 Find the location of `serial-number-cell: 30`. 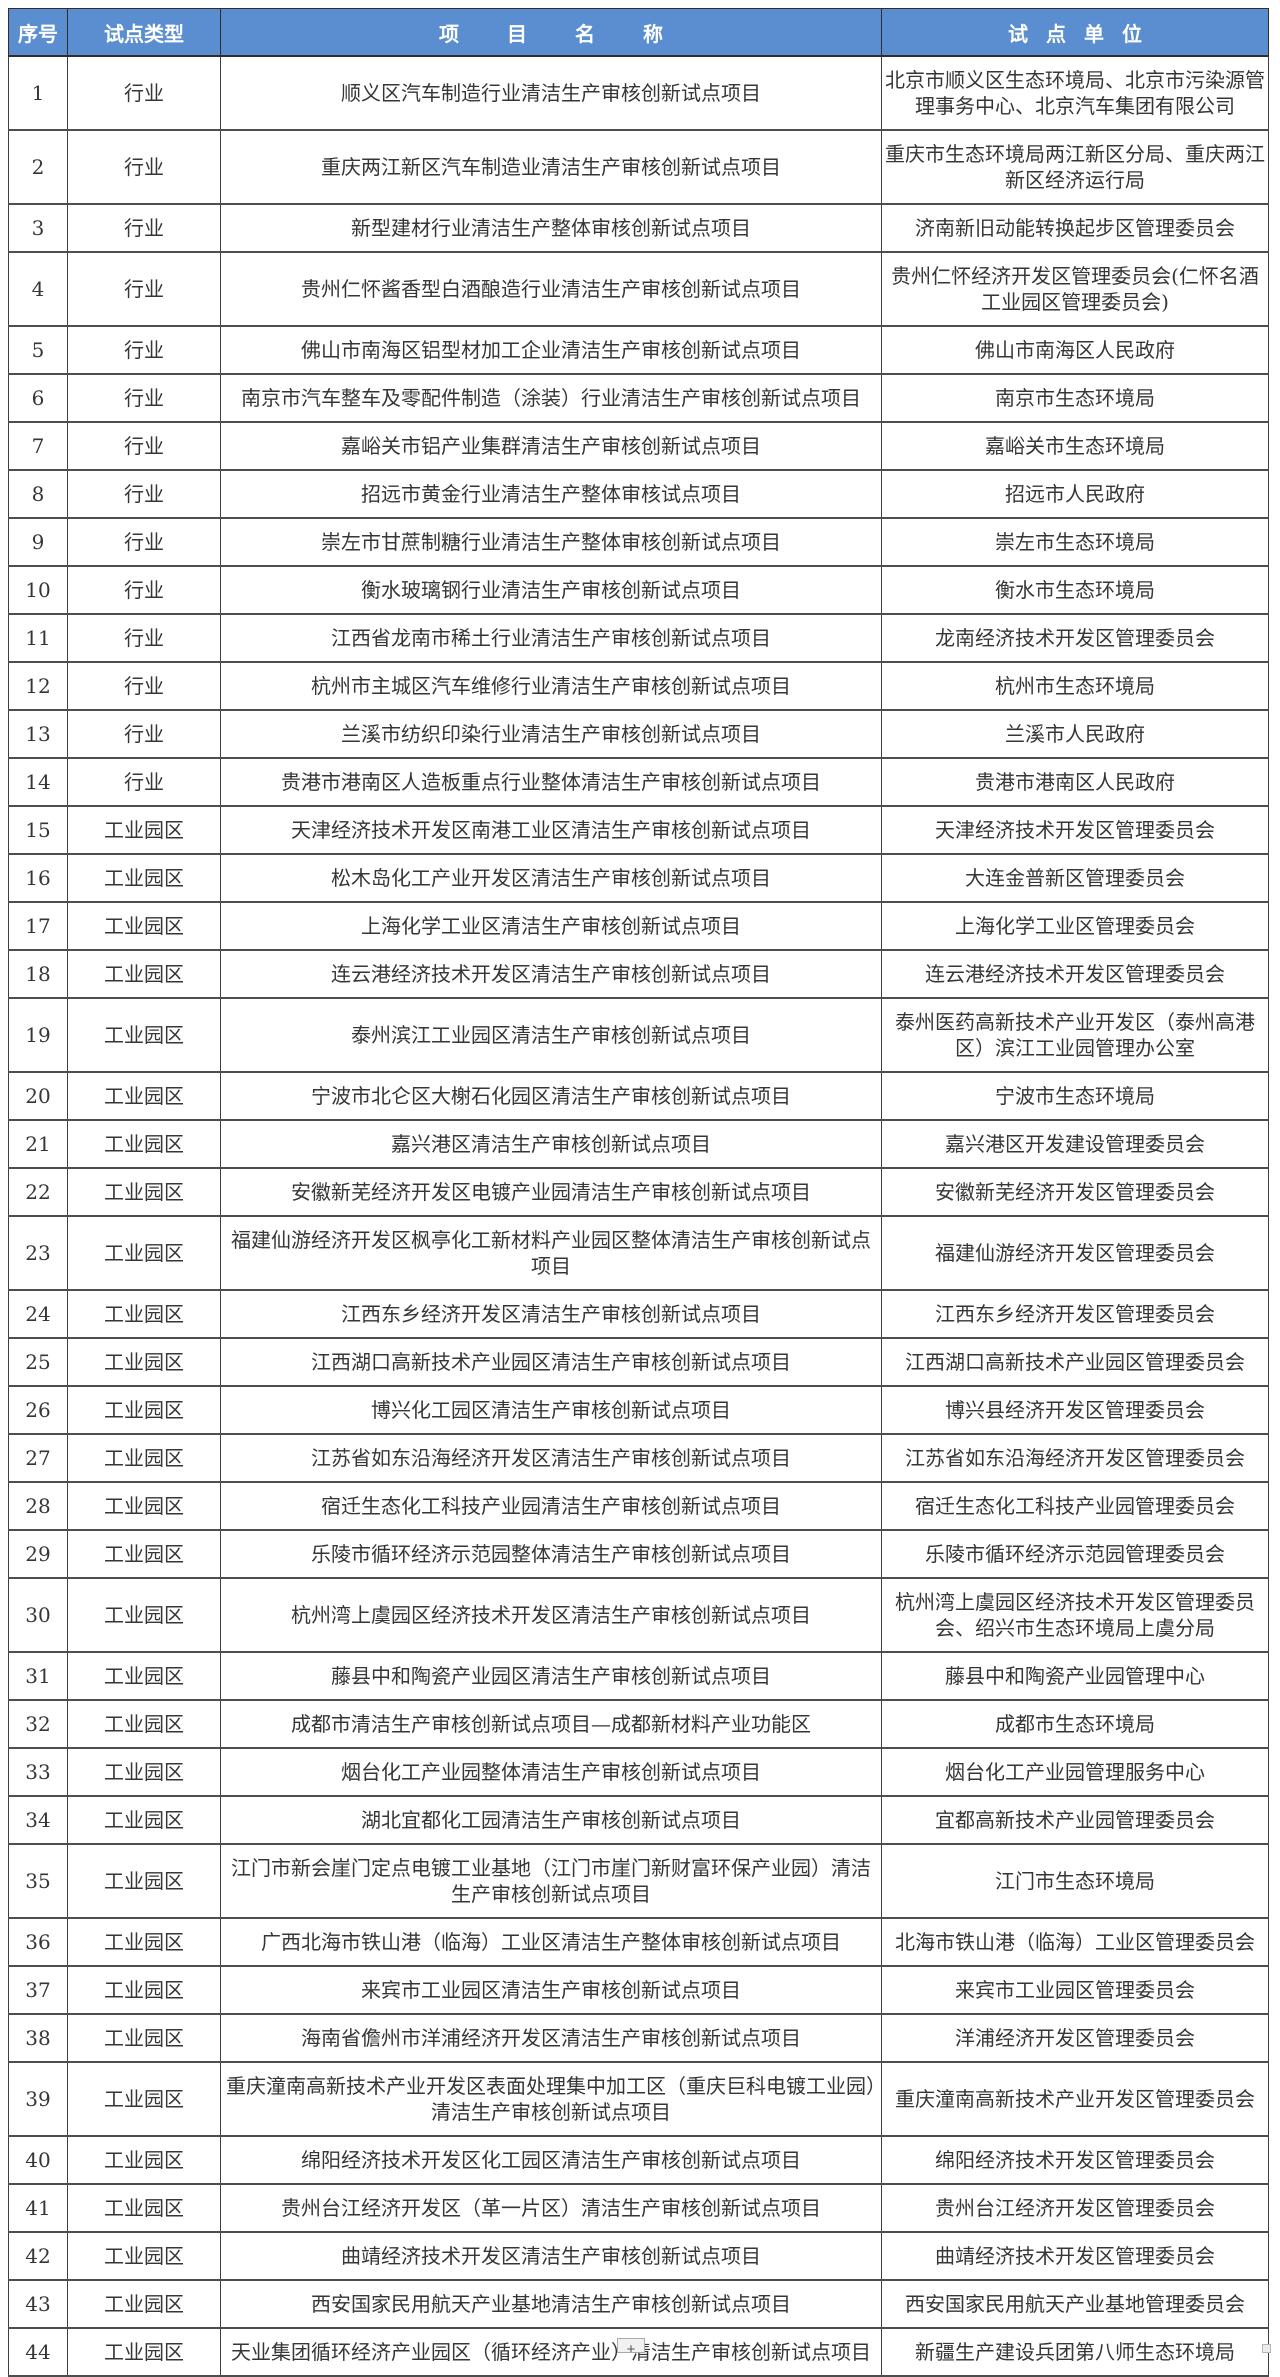

serial-number-cell: 30 is located at coordinates (38, 1615).